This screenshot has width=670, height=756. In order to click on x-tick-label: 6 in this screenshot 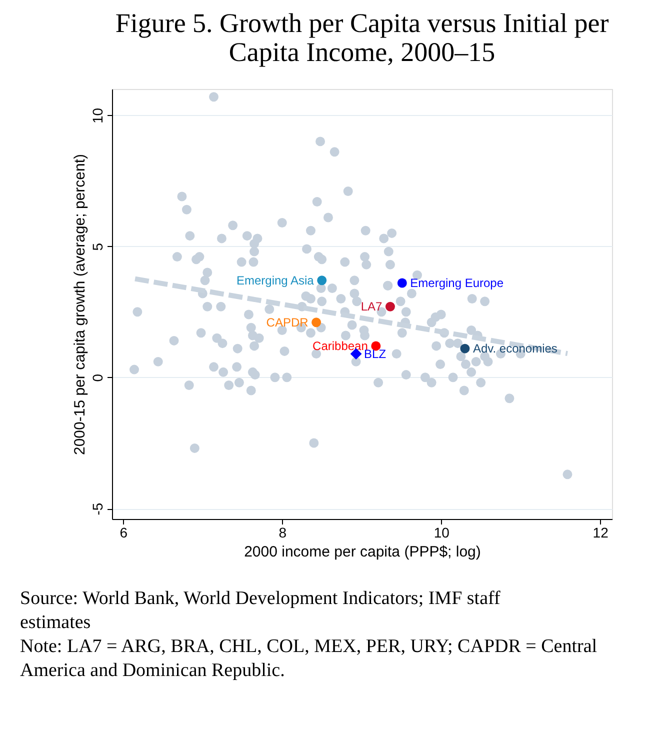, I will do `click(124, 532)`.